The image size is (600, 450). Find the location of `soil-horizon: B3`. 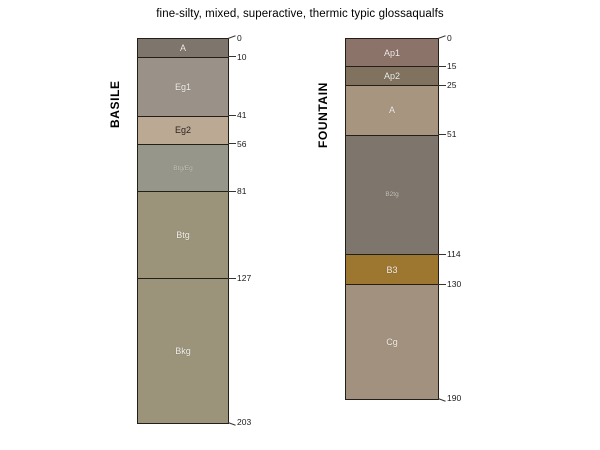

soil-horizon: B3 is located at coordinates (392, 270).